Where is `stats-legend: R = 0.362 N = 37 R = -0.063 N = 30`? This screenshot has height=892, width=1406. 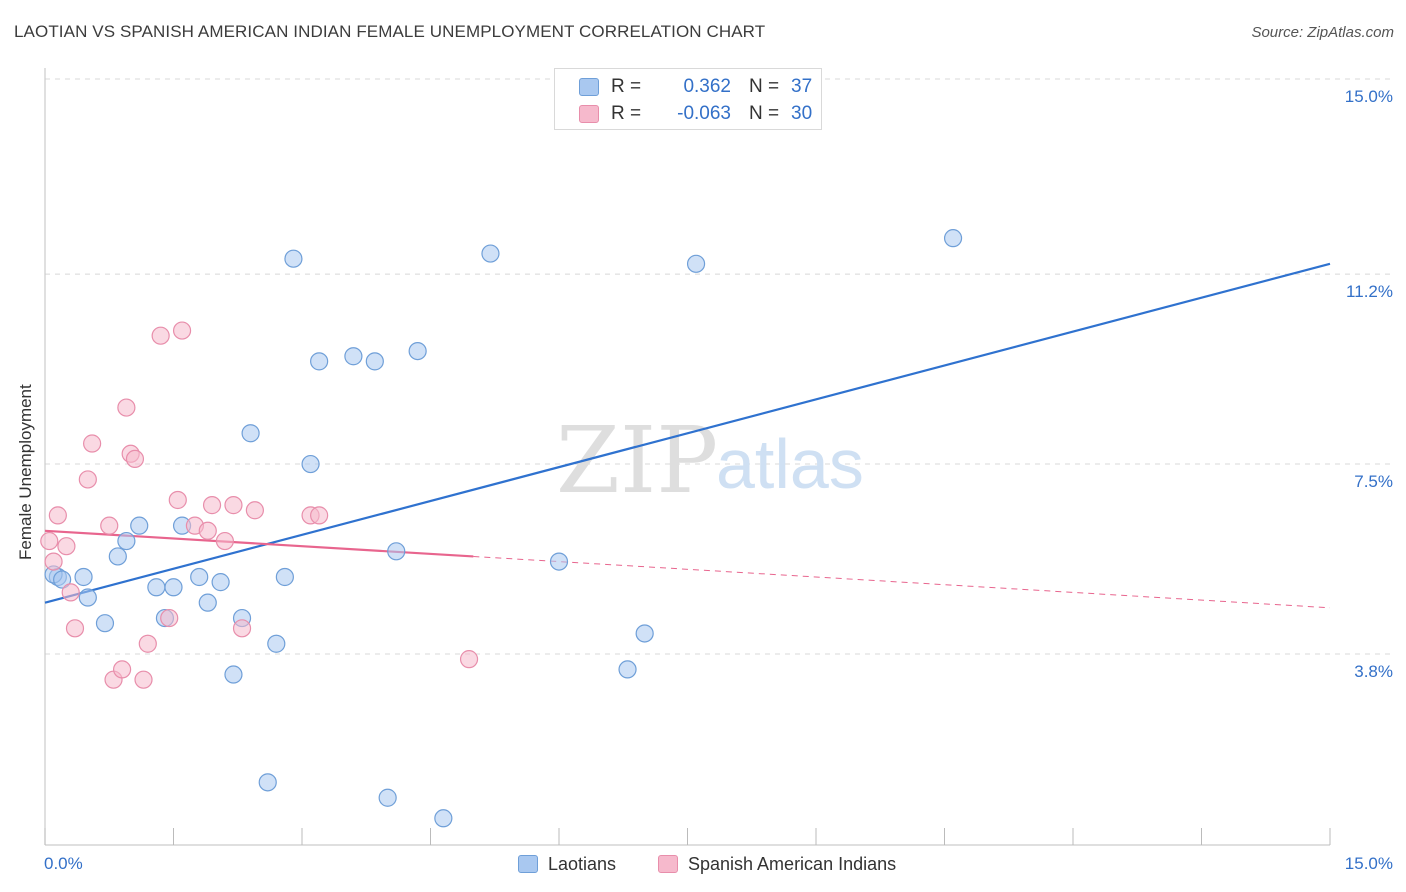 stats-legend: R = 0.362 N = 37 R = -0.063 N = 30 is located at coordinates (688, 99).